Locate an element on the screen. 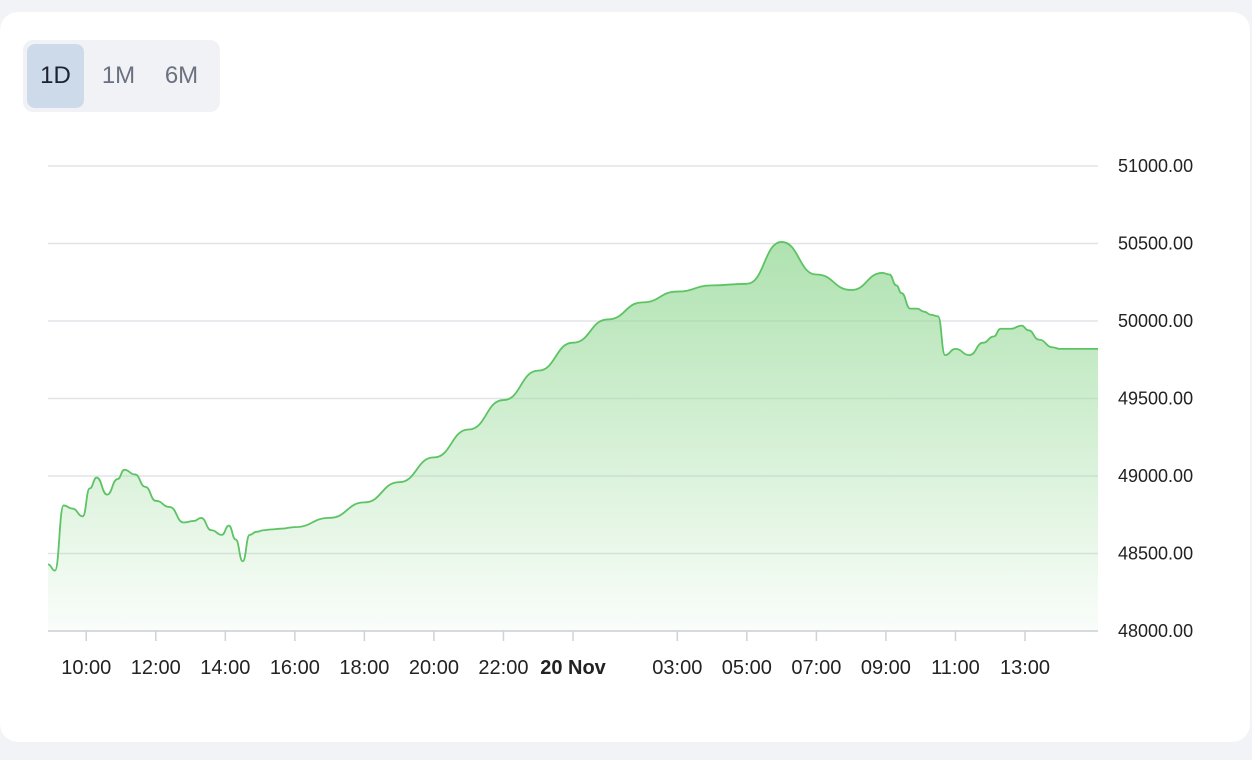 This screenshot has height=760, width=1252. range-selector: 1D 1M 6M is located at coordinates (121, 76).